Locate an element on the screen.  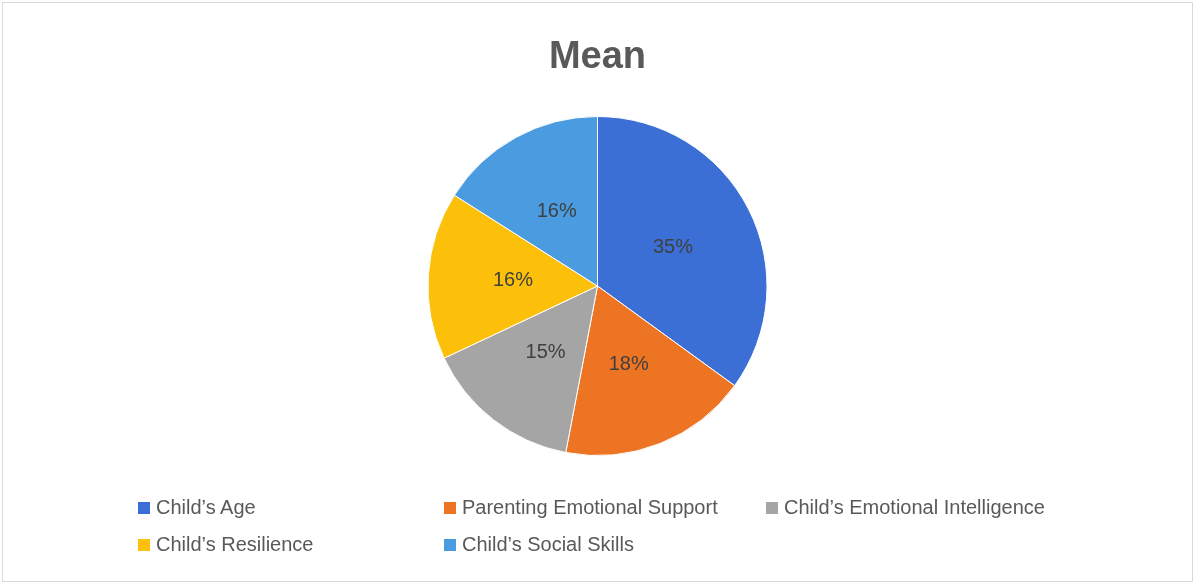
legend-label: Child’s Emotional Intelligence is located at coordinates (914, 507).